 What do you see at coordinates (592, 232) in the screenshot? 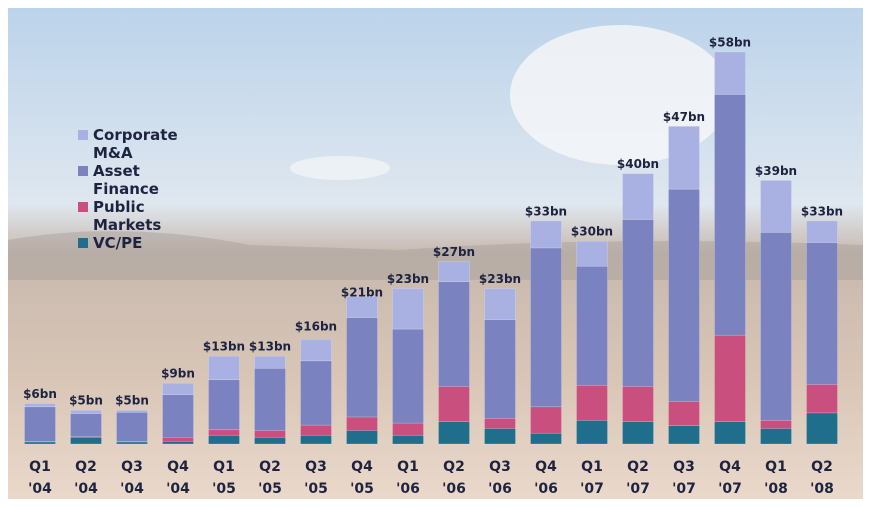
I see `value-label: $30bn` at bounding box center [592, 232].